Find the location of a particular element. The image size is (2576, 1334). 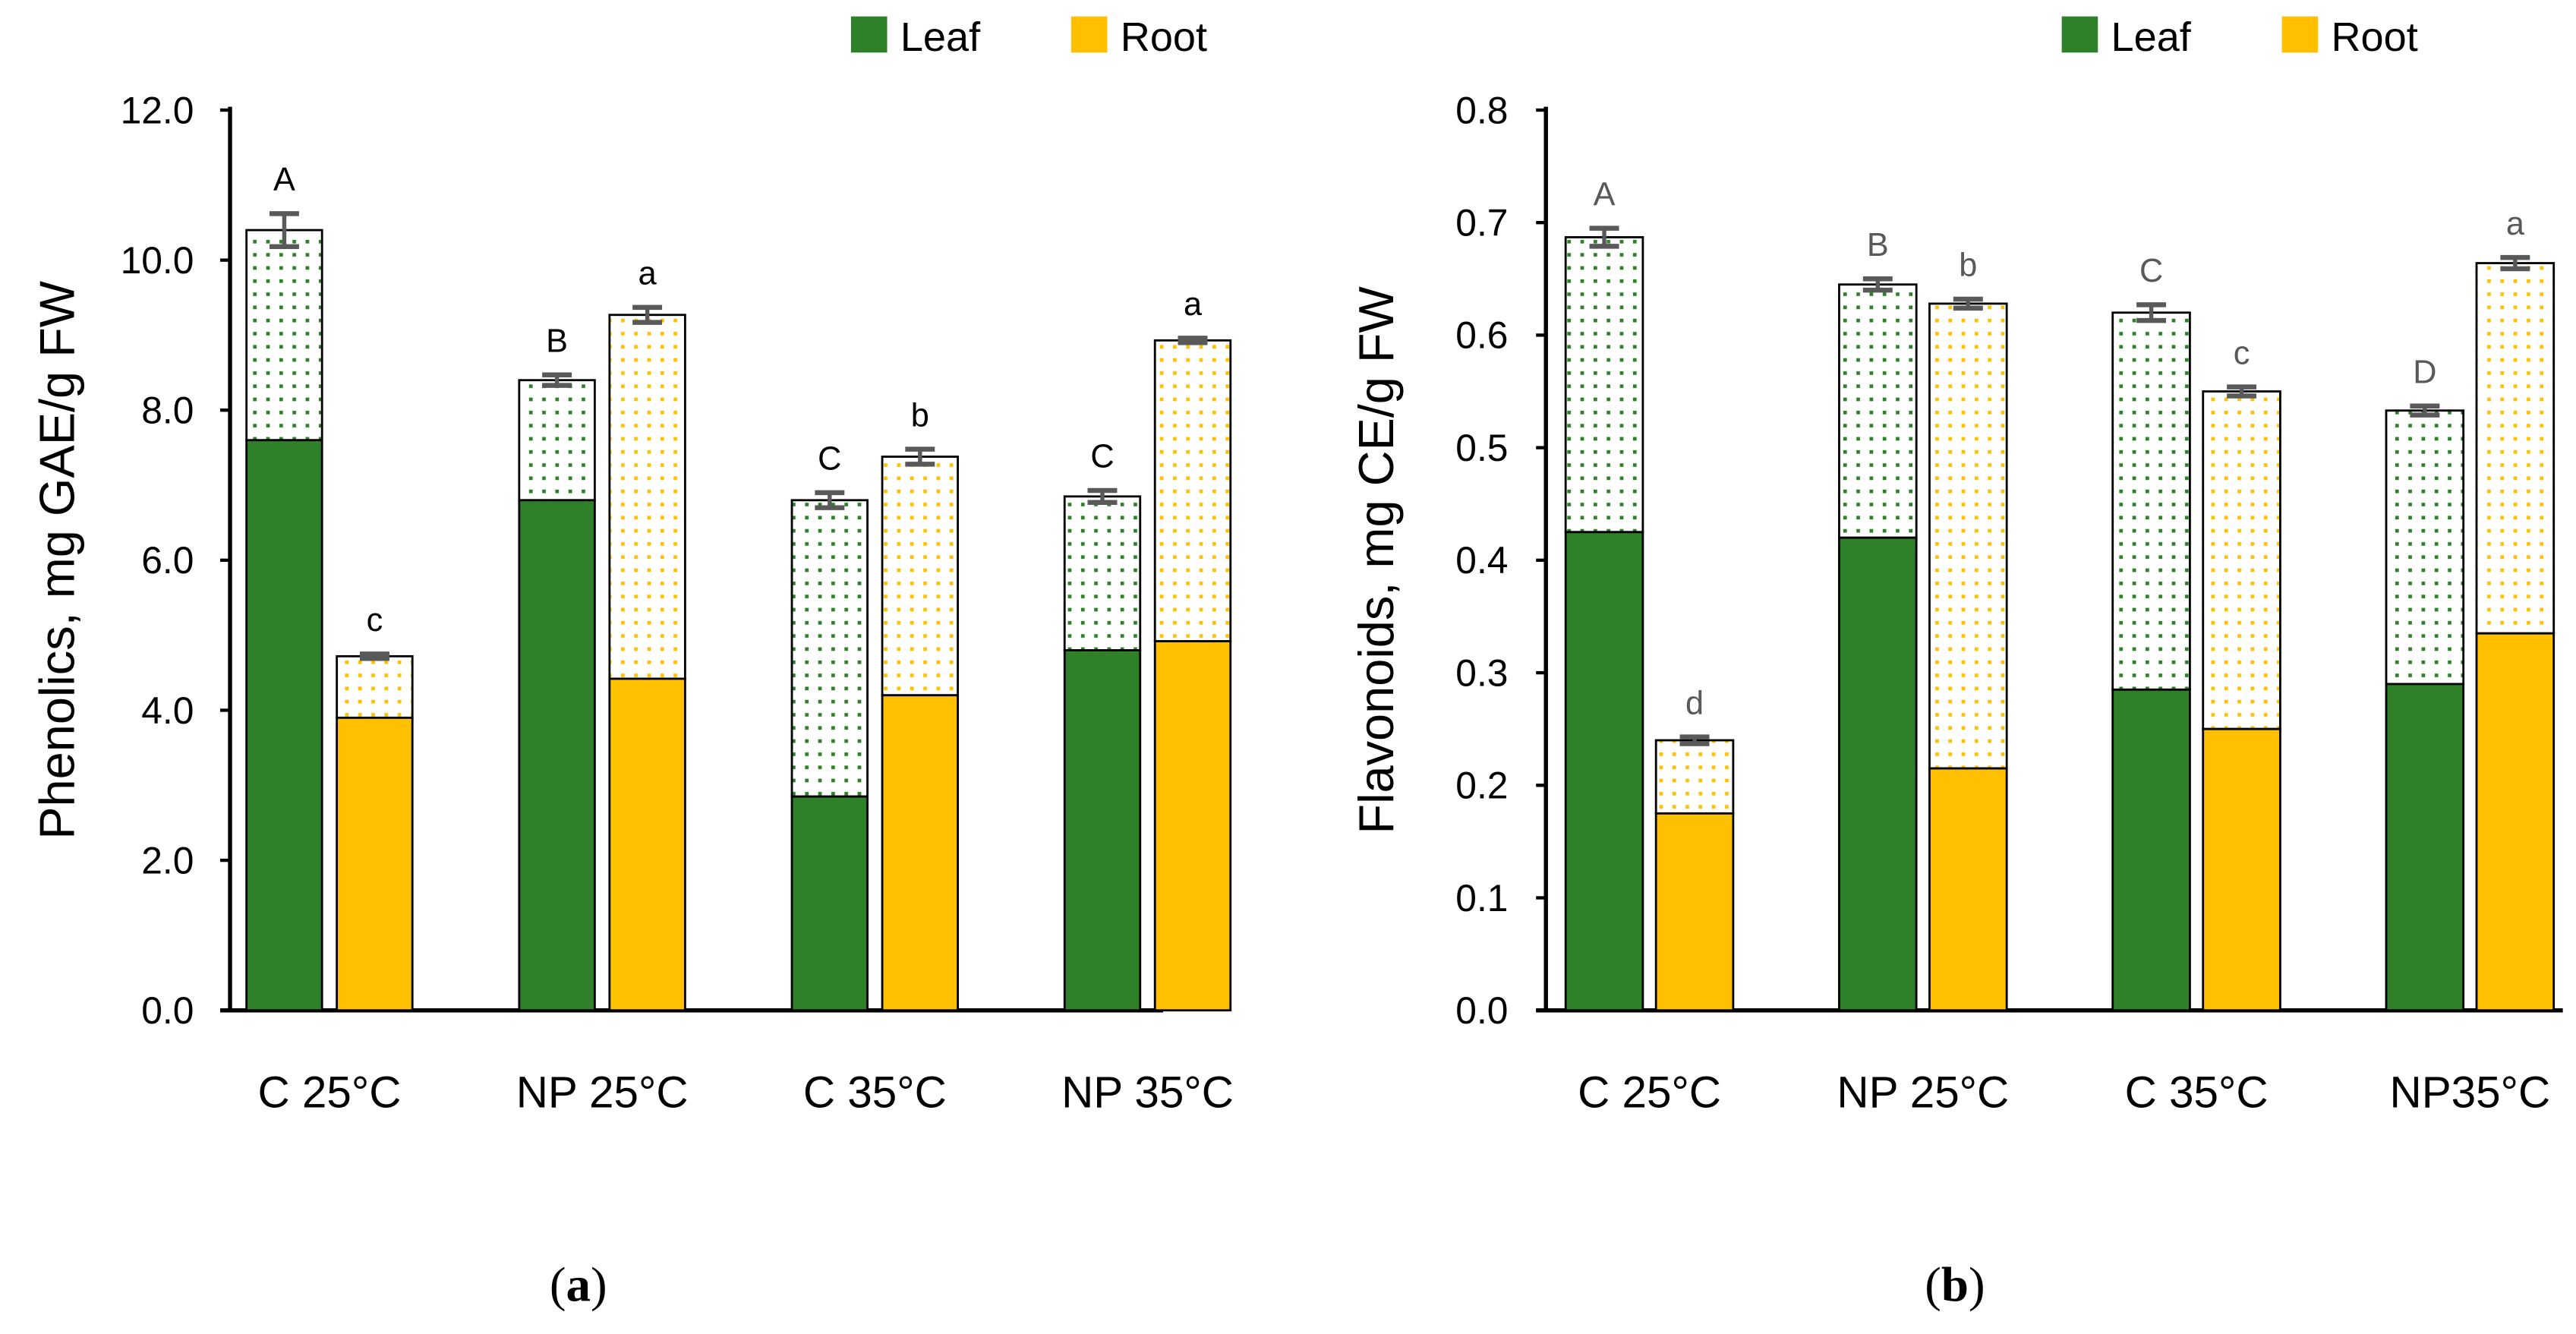

panel-caption-letter: a is located at coordinates (578, 1285).